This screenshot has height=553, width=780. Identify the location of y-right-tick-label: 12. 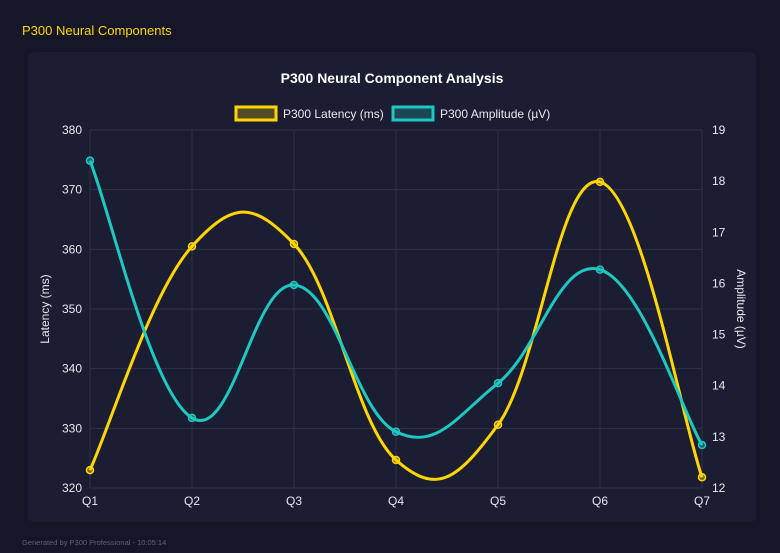
(719, 488).